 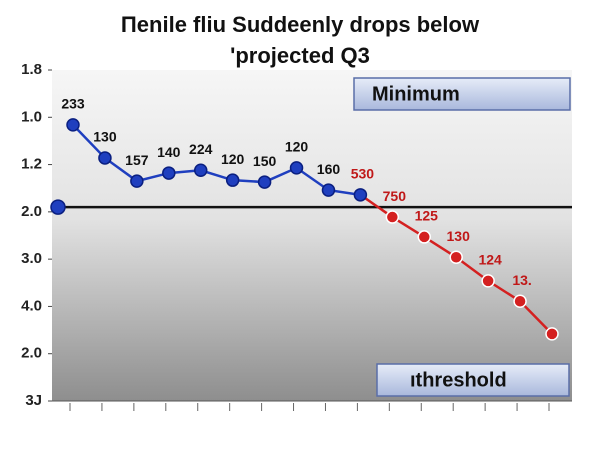 What do you see at coordinates (33, 400) in the screenshot?
I see `y-tick-label: 3J` at bounding box center [33, 400].